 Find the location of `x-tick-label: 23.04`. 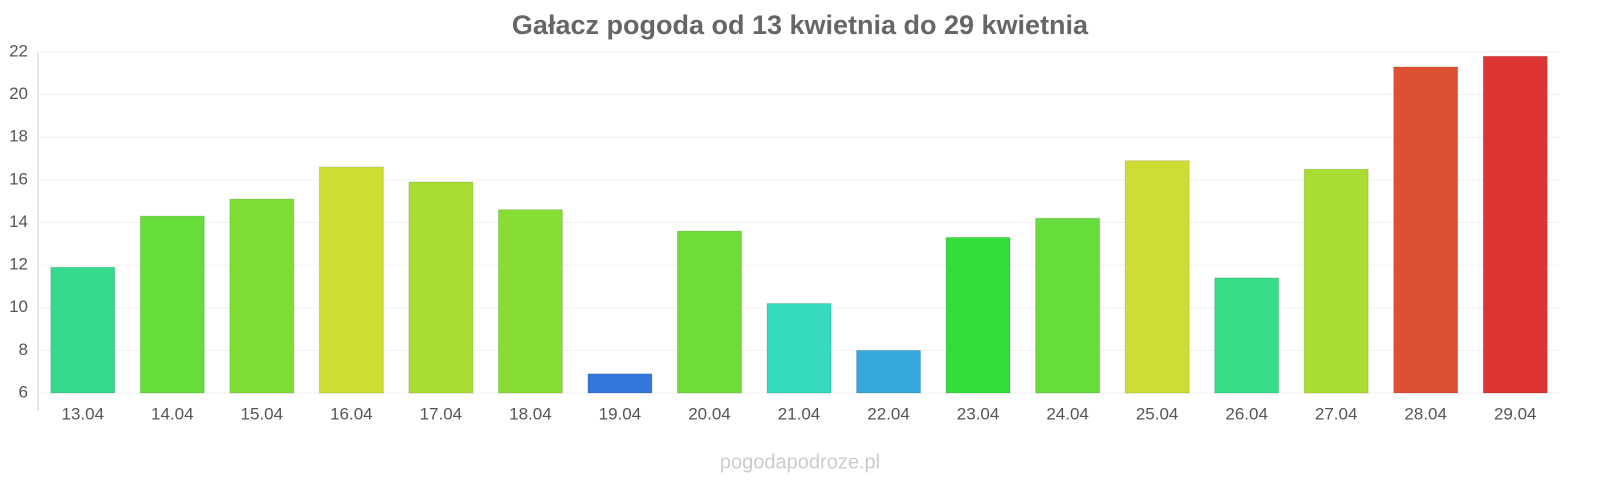

x-tick-label: 23.04 is located at coordinates (978, 413).